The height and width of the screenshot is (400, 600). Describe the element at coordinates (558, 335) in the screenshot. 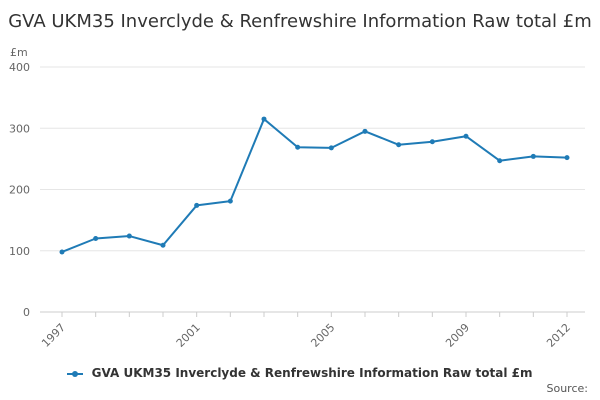

I see `x-tick-label: 2012` at that location.